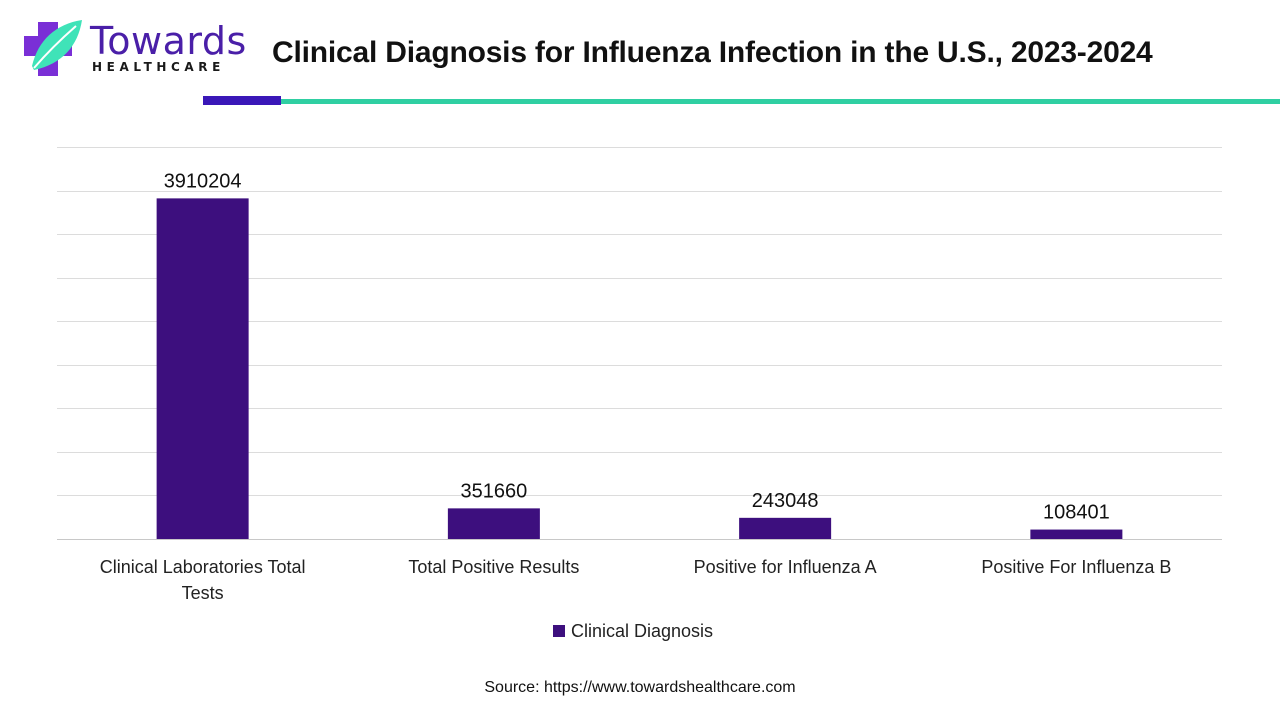 The image size is (1280, 720). Describe the element at coordinates (203, 567) in the screenshot. I see `x-tick-label: Clinical Laboratories Total` at that location.